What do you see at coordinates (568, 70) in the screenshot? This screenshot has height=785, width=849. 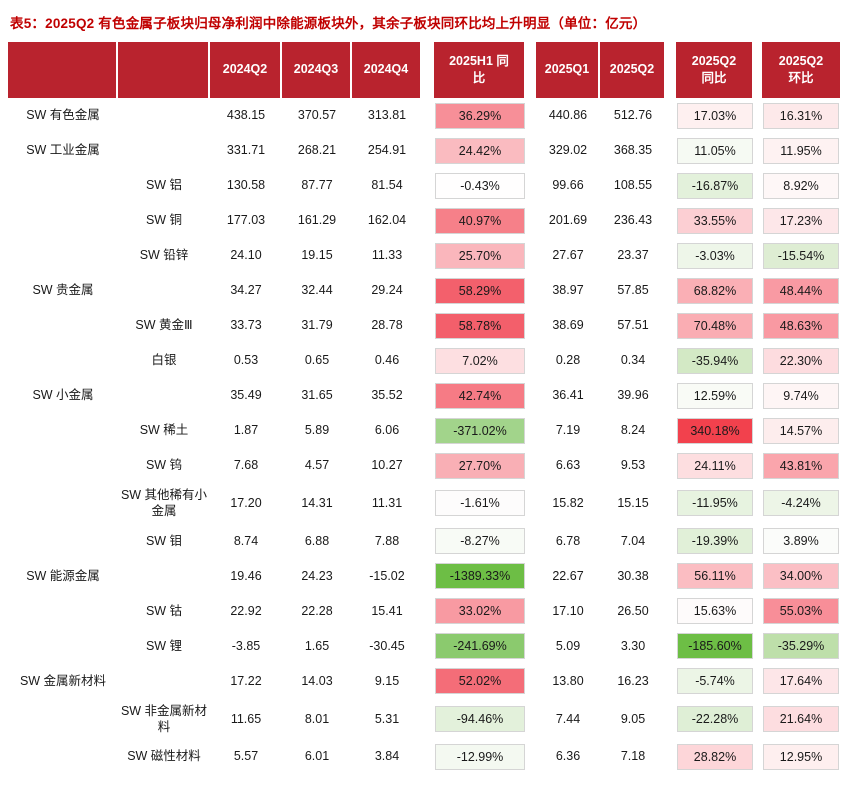 I see `header-2025q1: 2025Q1` at bounding box center [568, 70].